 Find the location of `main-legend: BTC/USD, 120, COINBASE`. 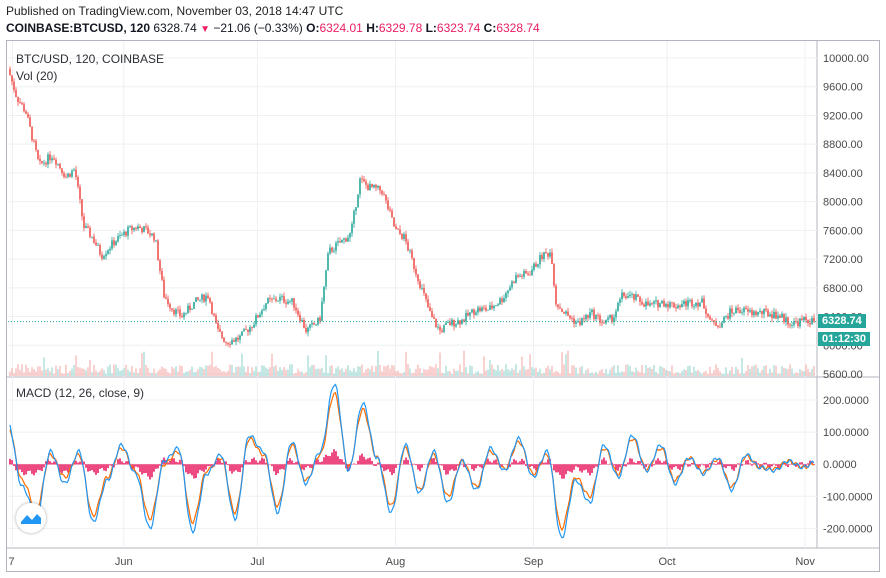

main-legend: BTC/USD, 120, COINBASE is located at coordinates (90, 59).